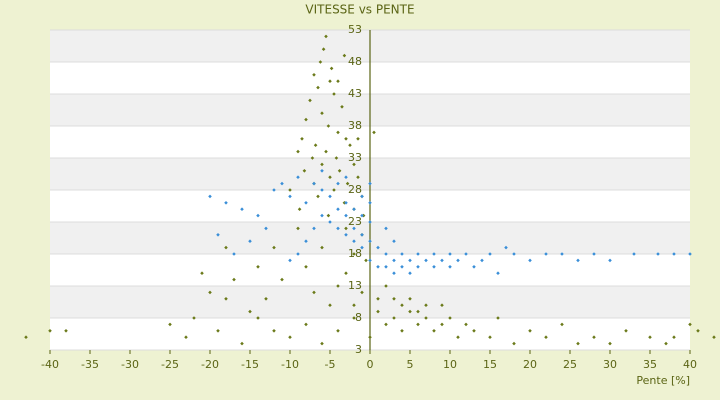 This screenshot has height=400, width=720. Describe the element at coordinates (330, 364) in the screenshot. I see `x-tick-label: -5` at that location.